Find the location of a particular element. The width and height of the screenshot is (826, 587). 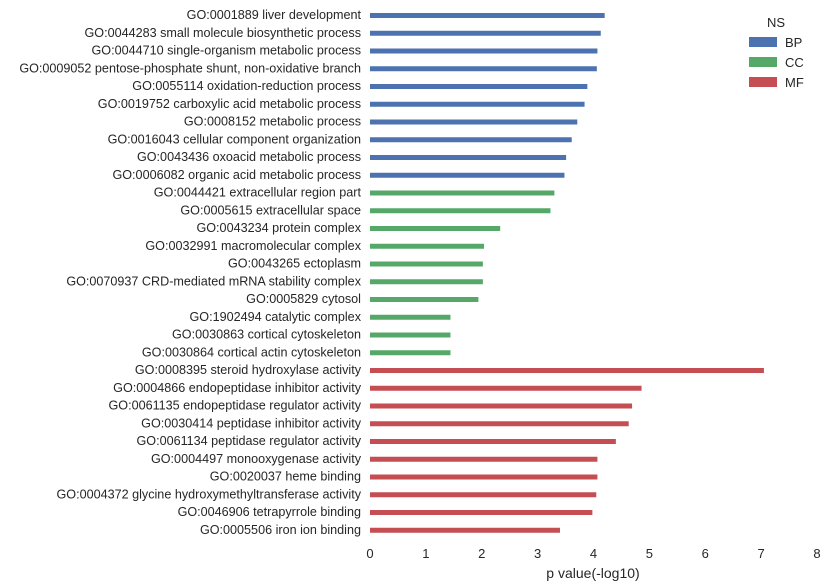

category-label: GO:0004497 monooxygenase activity is located at coordinates (256, 459).